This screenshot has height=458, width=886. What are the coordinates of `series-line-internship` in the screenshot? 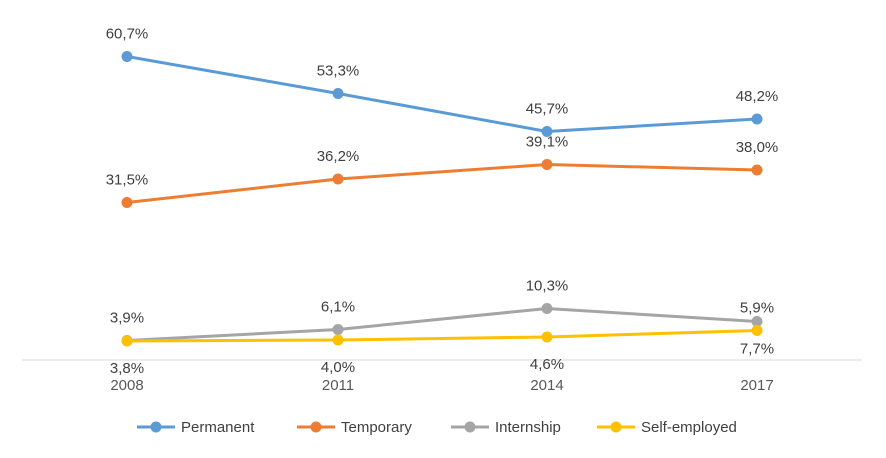 It's located at (442, 324).